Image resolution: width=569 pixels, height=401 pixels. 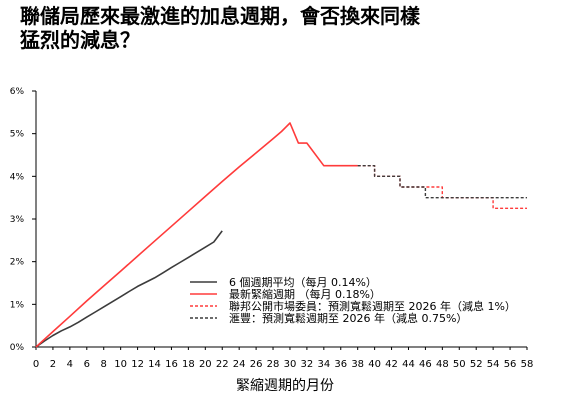 I want to click on x-tick-label: 54, so click(x=493, y=364).